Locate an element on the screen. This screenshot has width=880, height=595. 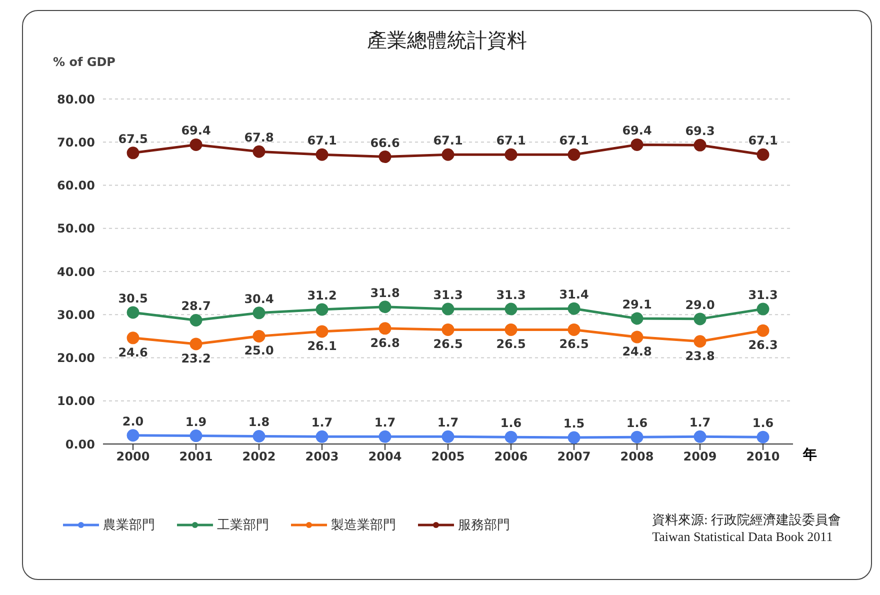
x-tick-label: 2003 is located at coordinates (322, 457).